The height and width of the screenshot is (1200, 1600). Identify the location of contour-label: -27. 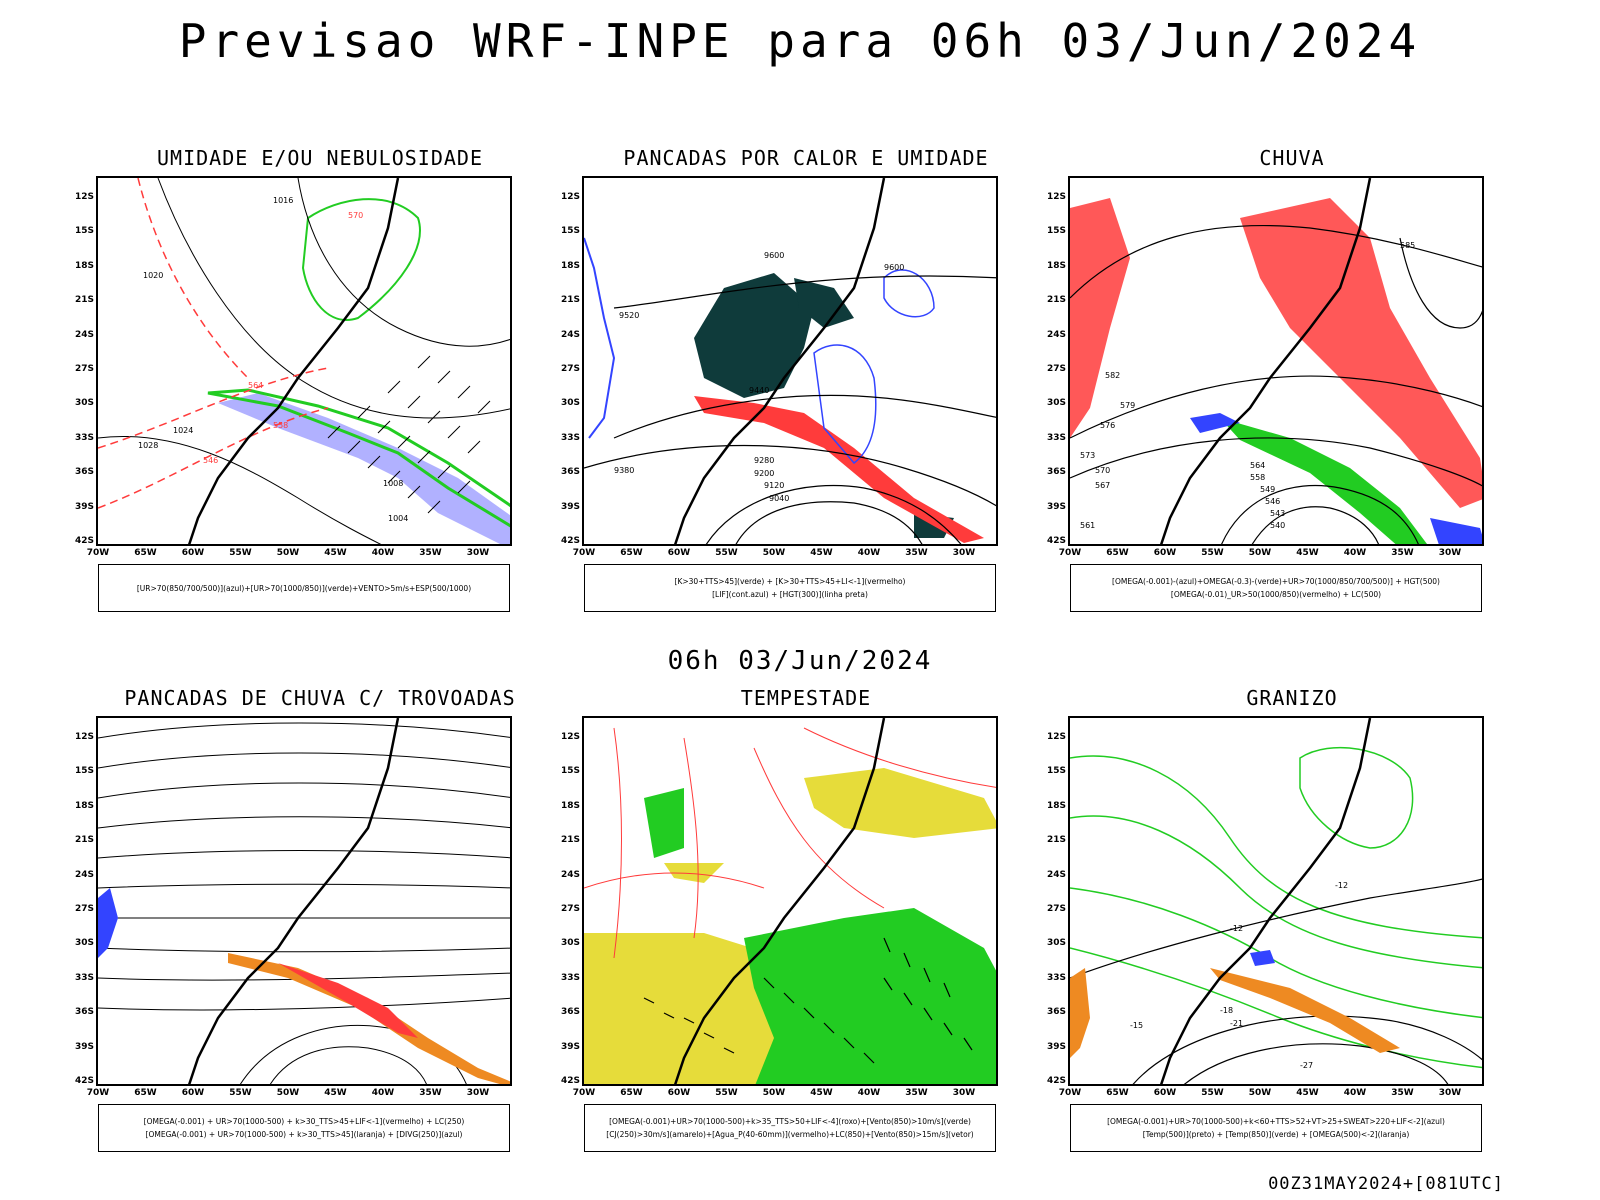
(1306, 1065).